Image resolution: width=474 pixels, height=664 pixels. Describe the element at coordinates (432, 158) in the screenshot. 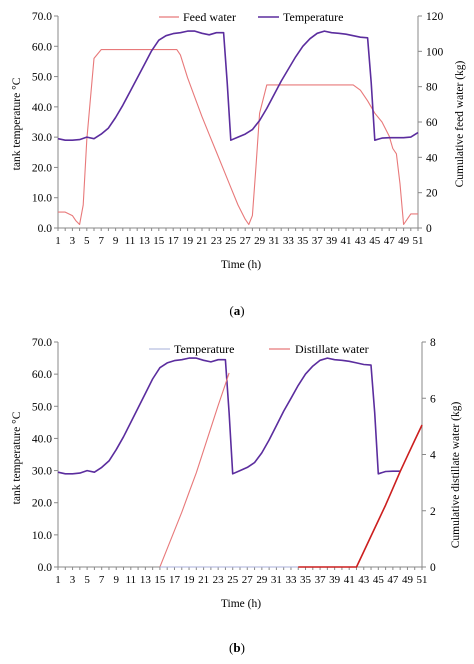

I see `y-tick-label-right: 40` at that location.